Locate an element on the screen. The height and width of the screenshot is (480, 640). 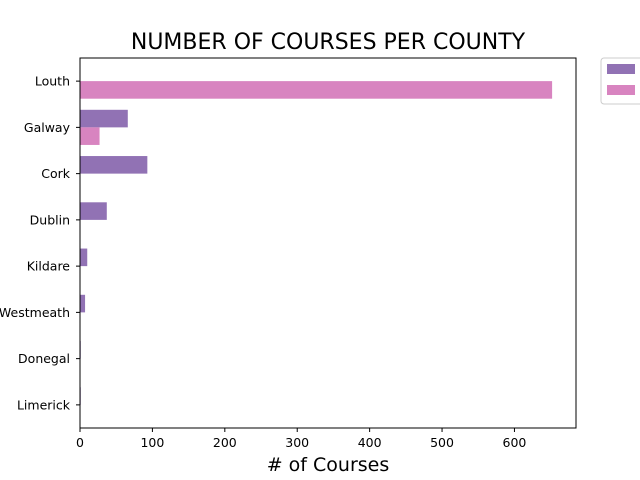
x-tick-label: 500 is located at coordinates (442, 442).